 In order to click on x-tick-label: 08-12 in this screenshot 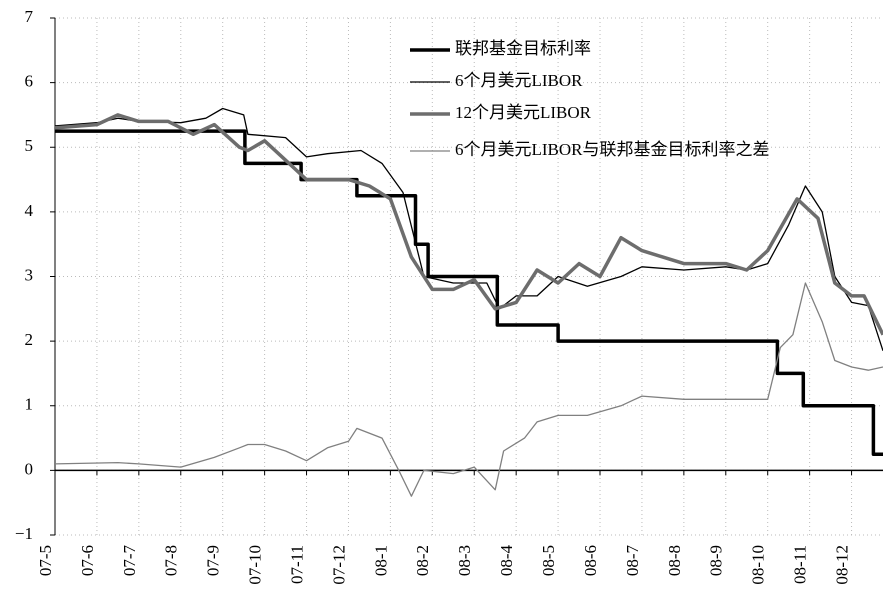, I will do `click(841, 565)`.